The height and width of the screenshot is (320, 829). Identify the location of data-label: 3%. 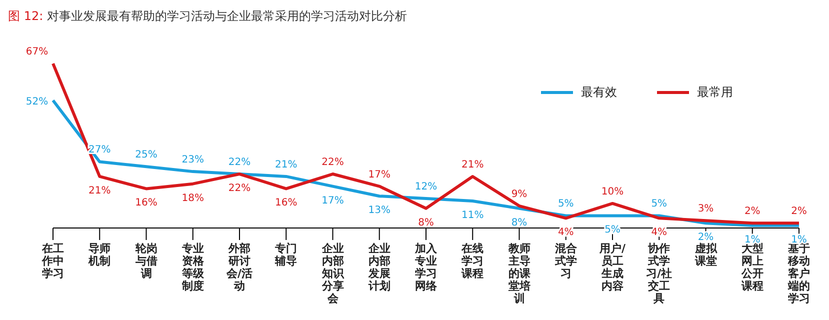
(706, 209).